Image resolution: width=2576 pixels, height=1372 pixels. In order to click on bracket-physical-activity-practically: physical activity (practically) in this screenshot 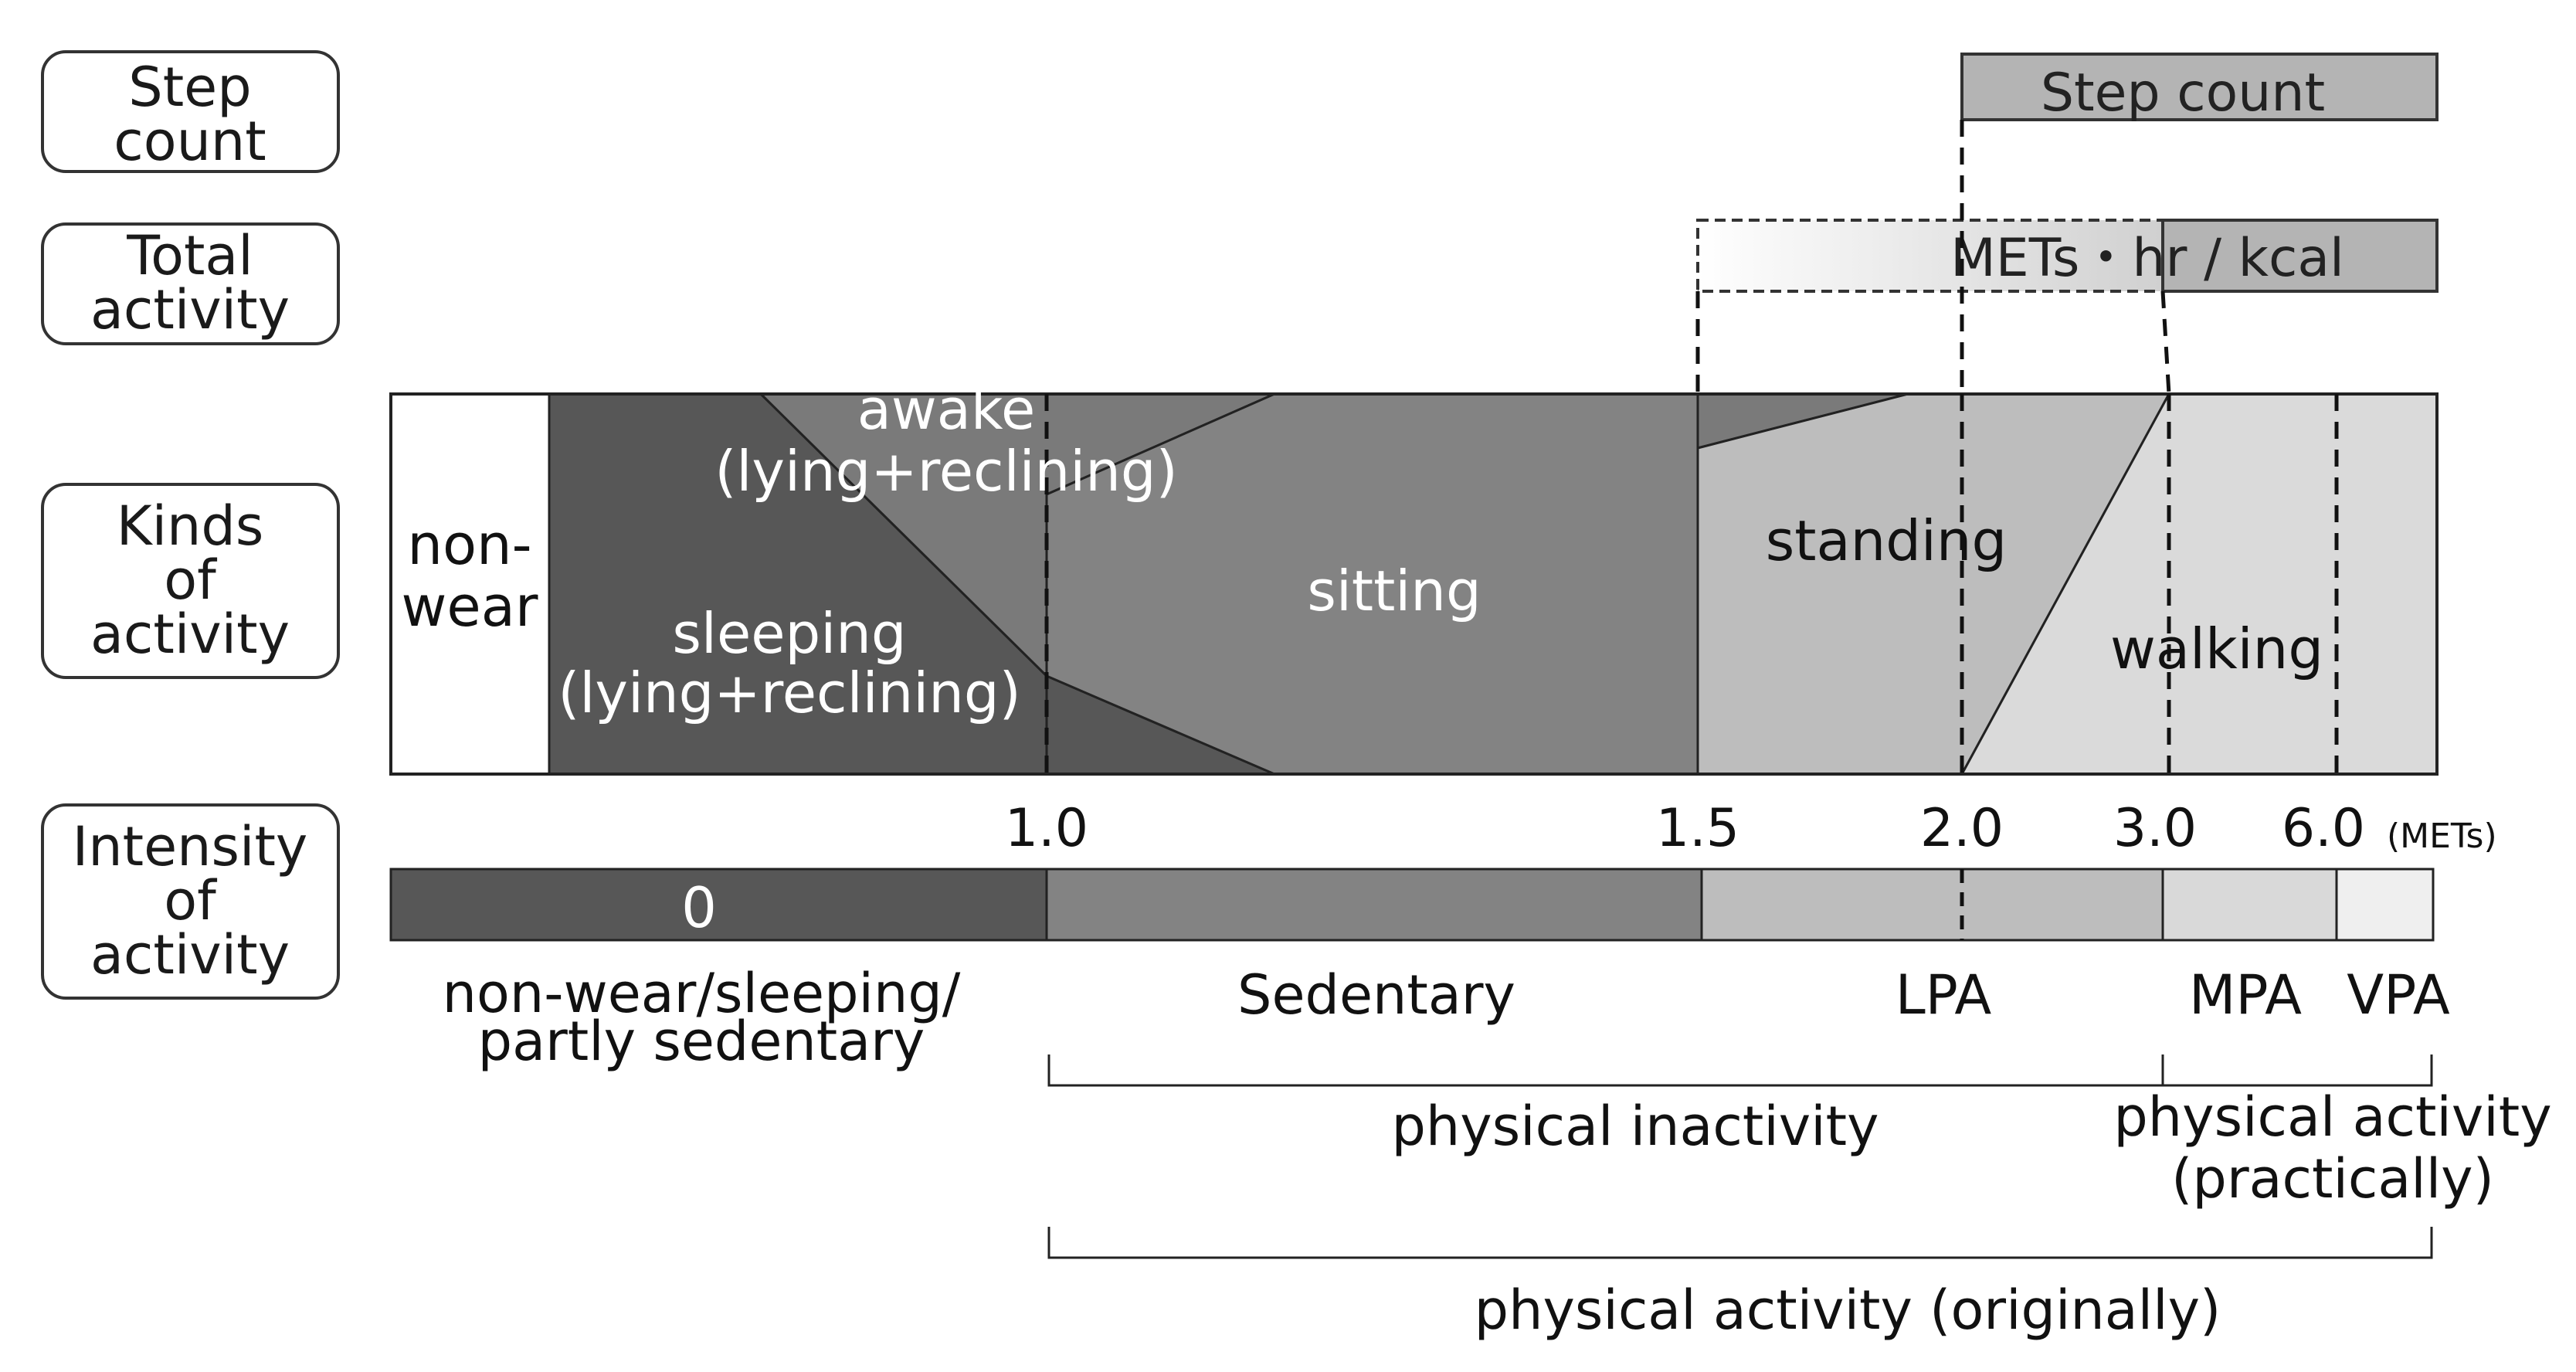, I will do `click(2332, 1132)`.